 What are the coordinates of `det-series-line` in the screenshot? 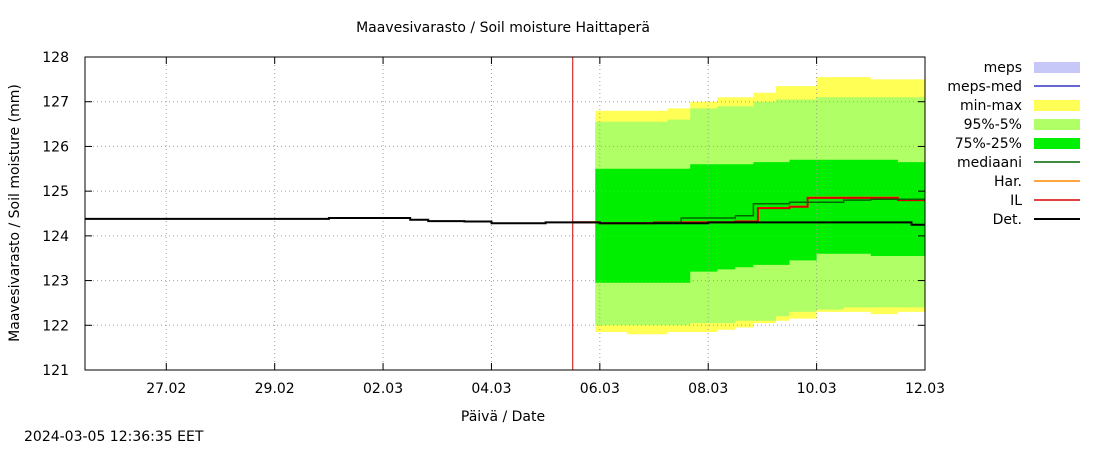 It's located at (505, 221).